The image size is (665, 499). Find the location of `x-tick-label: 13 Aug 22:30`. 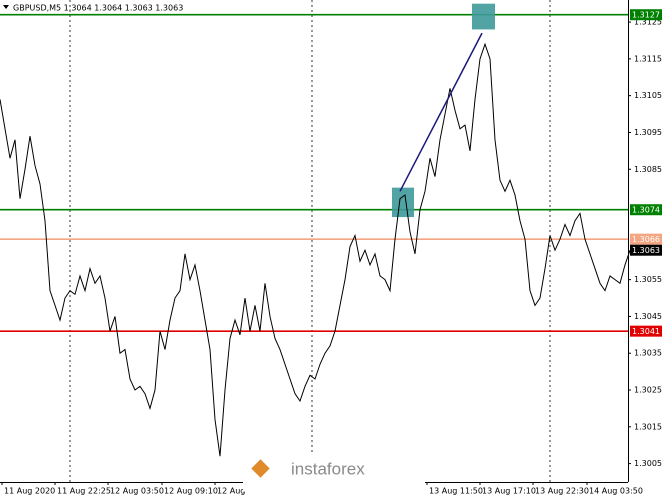

x-tick-label: 13 Aug 22:30 is located at coordinates (562, 491).